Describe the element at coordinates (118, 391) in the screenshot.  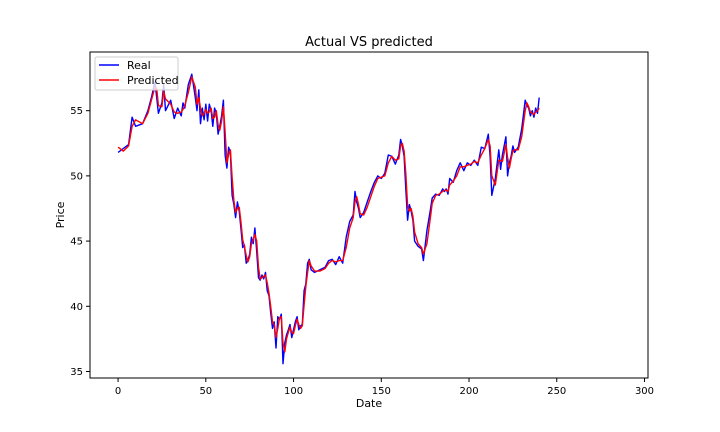
I see `x-tick-label: 0` at that location.